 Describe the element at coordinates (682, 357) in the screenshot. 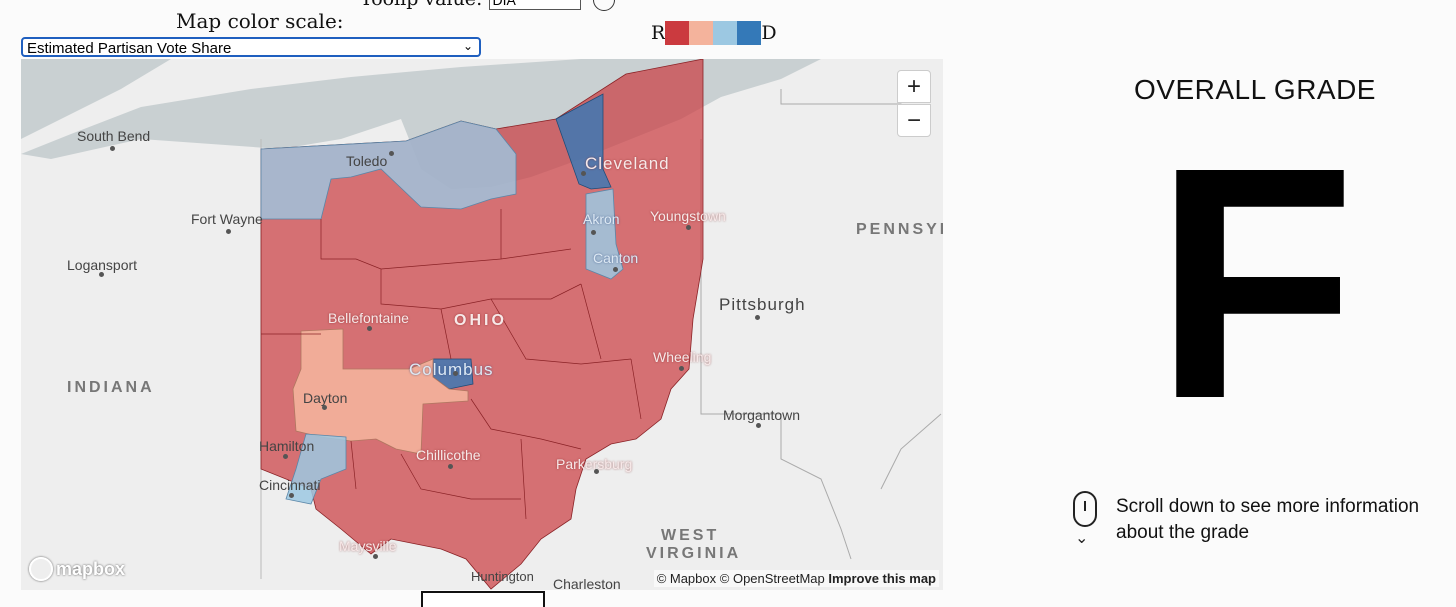

I see `label-wheeling: Wheeling` at that location.